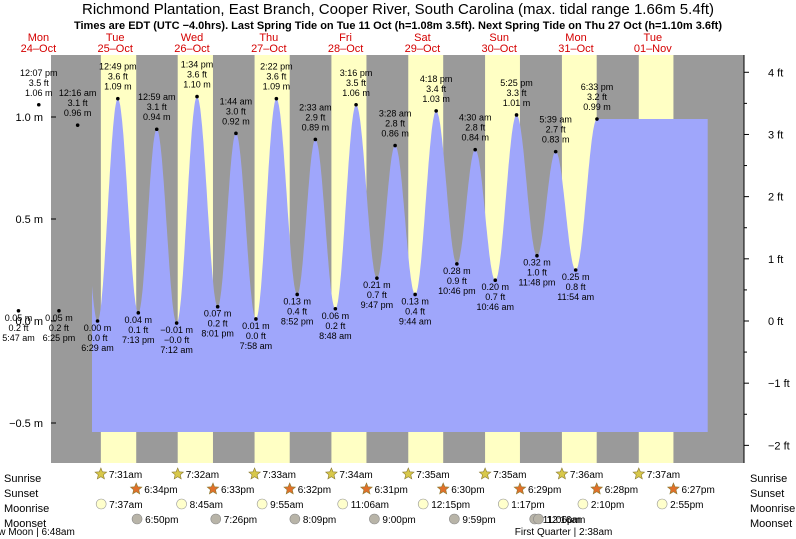  I want to click on moonrise-time: 9:55am, so click(286, 505).